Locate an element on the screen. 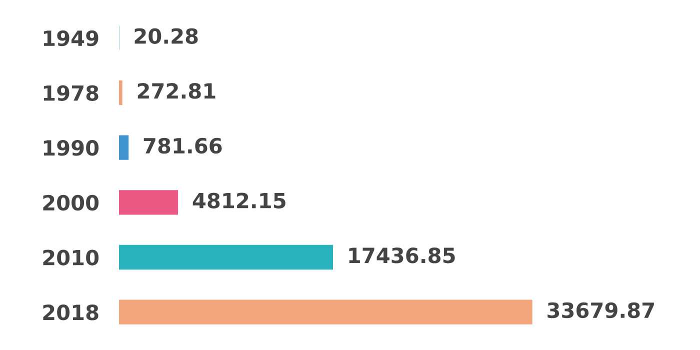  data-label: 781.66 is located at coordinates (183, 146).